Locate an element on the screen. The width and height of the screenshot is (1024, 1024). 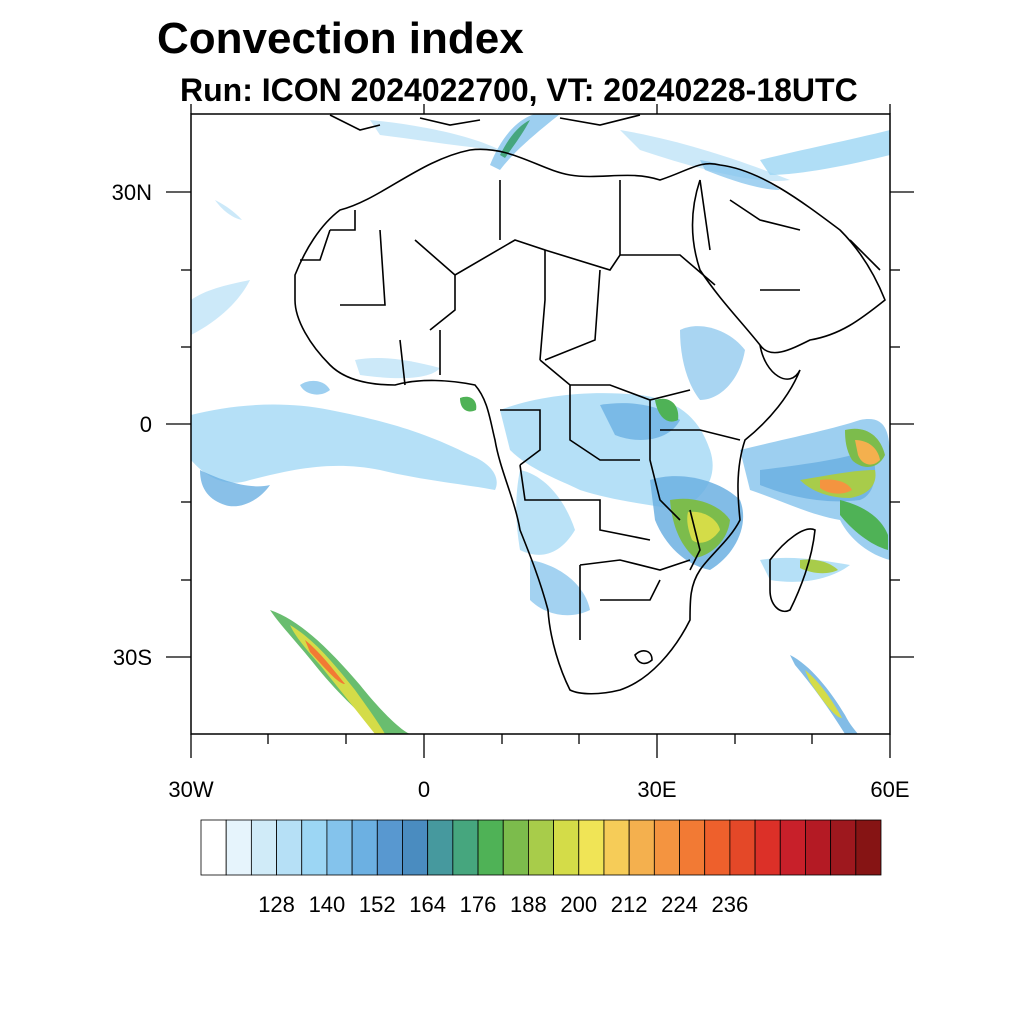
lon-label-30e: 30E is located at coordinates (656, 789).